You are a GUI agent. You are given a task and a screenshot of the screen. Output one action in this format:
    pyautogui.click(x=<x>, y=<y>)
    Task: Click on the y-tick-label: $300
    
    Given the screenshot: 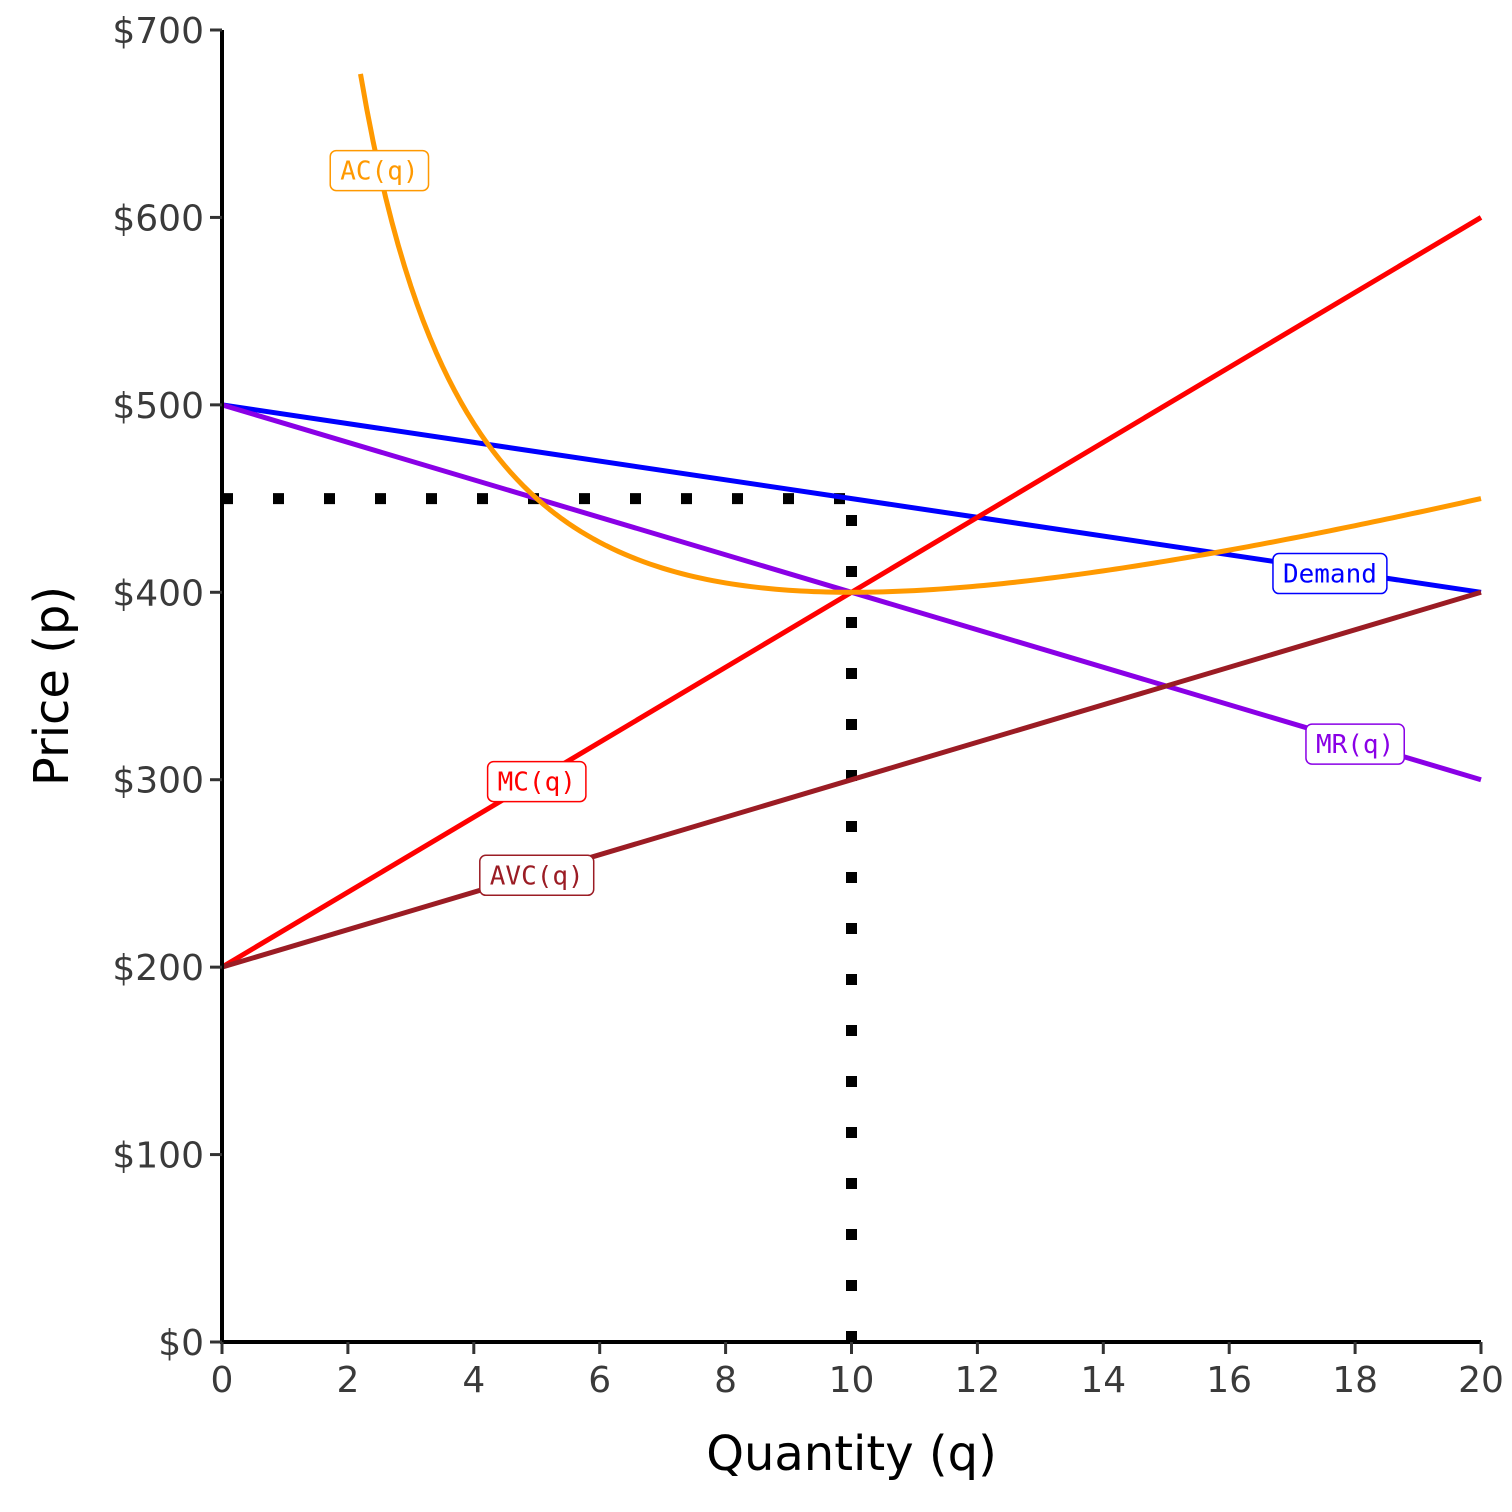 What is the action you would take?
    pyautogui.click(x=158, y=781)
    